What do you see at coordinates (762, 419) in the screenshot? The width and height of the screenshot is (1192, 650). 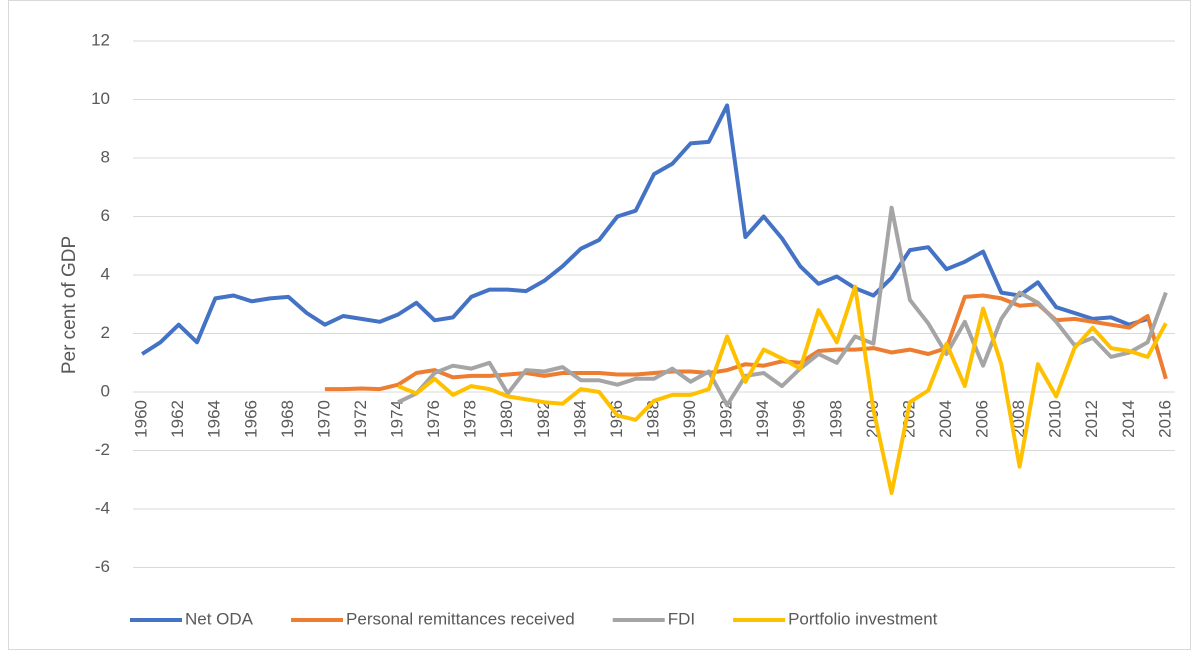 I see `x-tick-label: 1994` at bounding box center [762, 419].